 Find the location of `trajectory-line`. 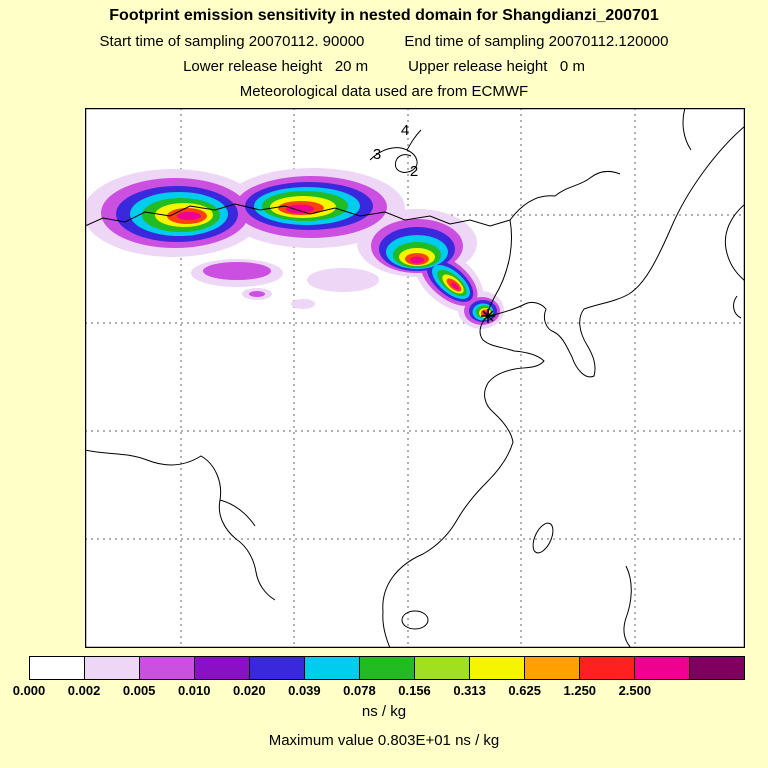

trajectory-line is located at coordinates (395, 151).